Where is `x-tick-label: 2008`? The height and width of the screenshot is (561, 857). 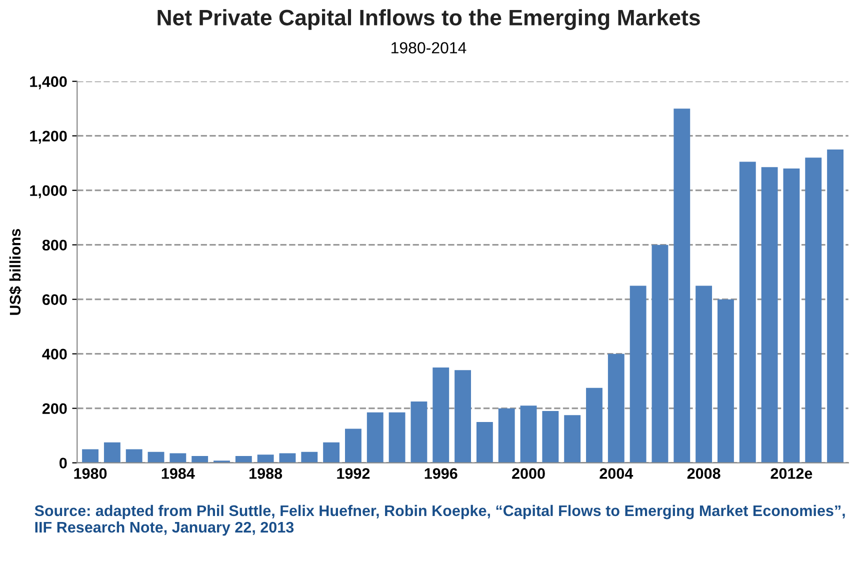
x-tick-label: 2008 is located at coordinates (703, 473).